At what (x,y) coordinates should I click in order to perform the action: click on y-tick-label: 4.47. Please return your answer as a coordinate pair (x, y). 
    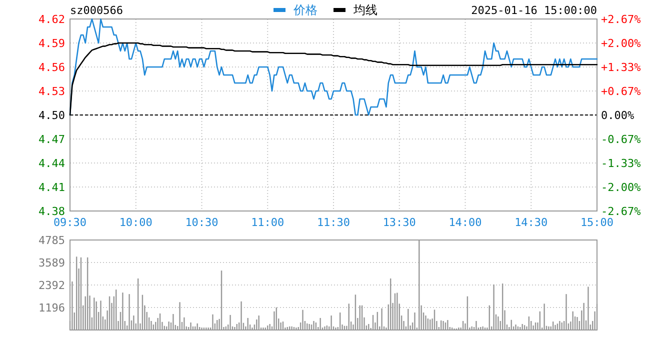
    Looking at the image, I should click on (51, 139).